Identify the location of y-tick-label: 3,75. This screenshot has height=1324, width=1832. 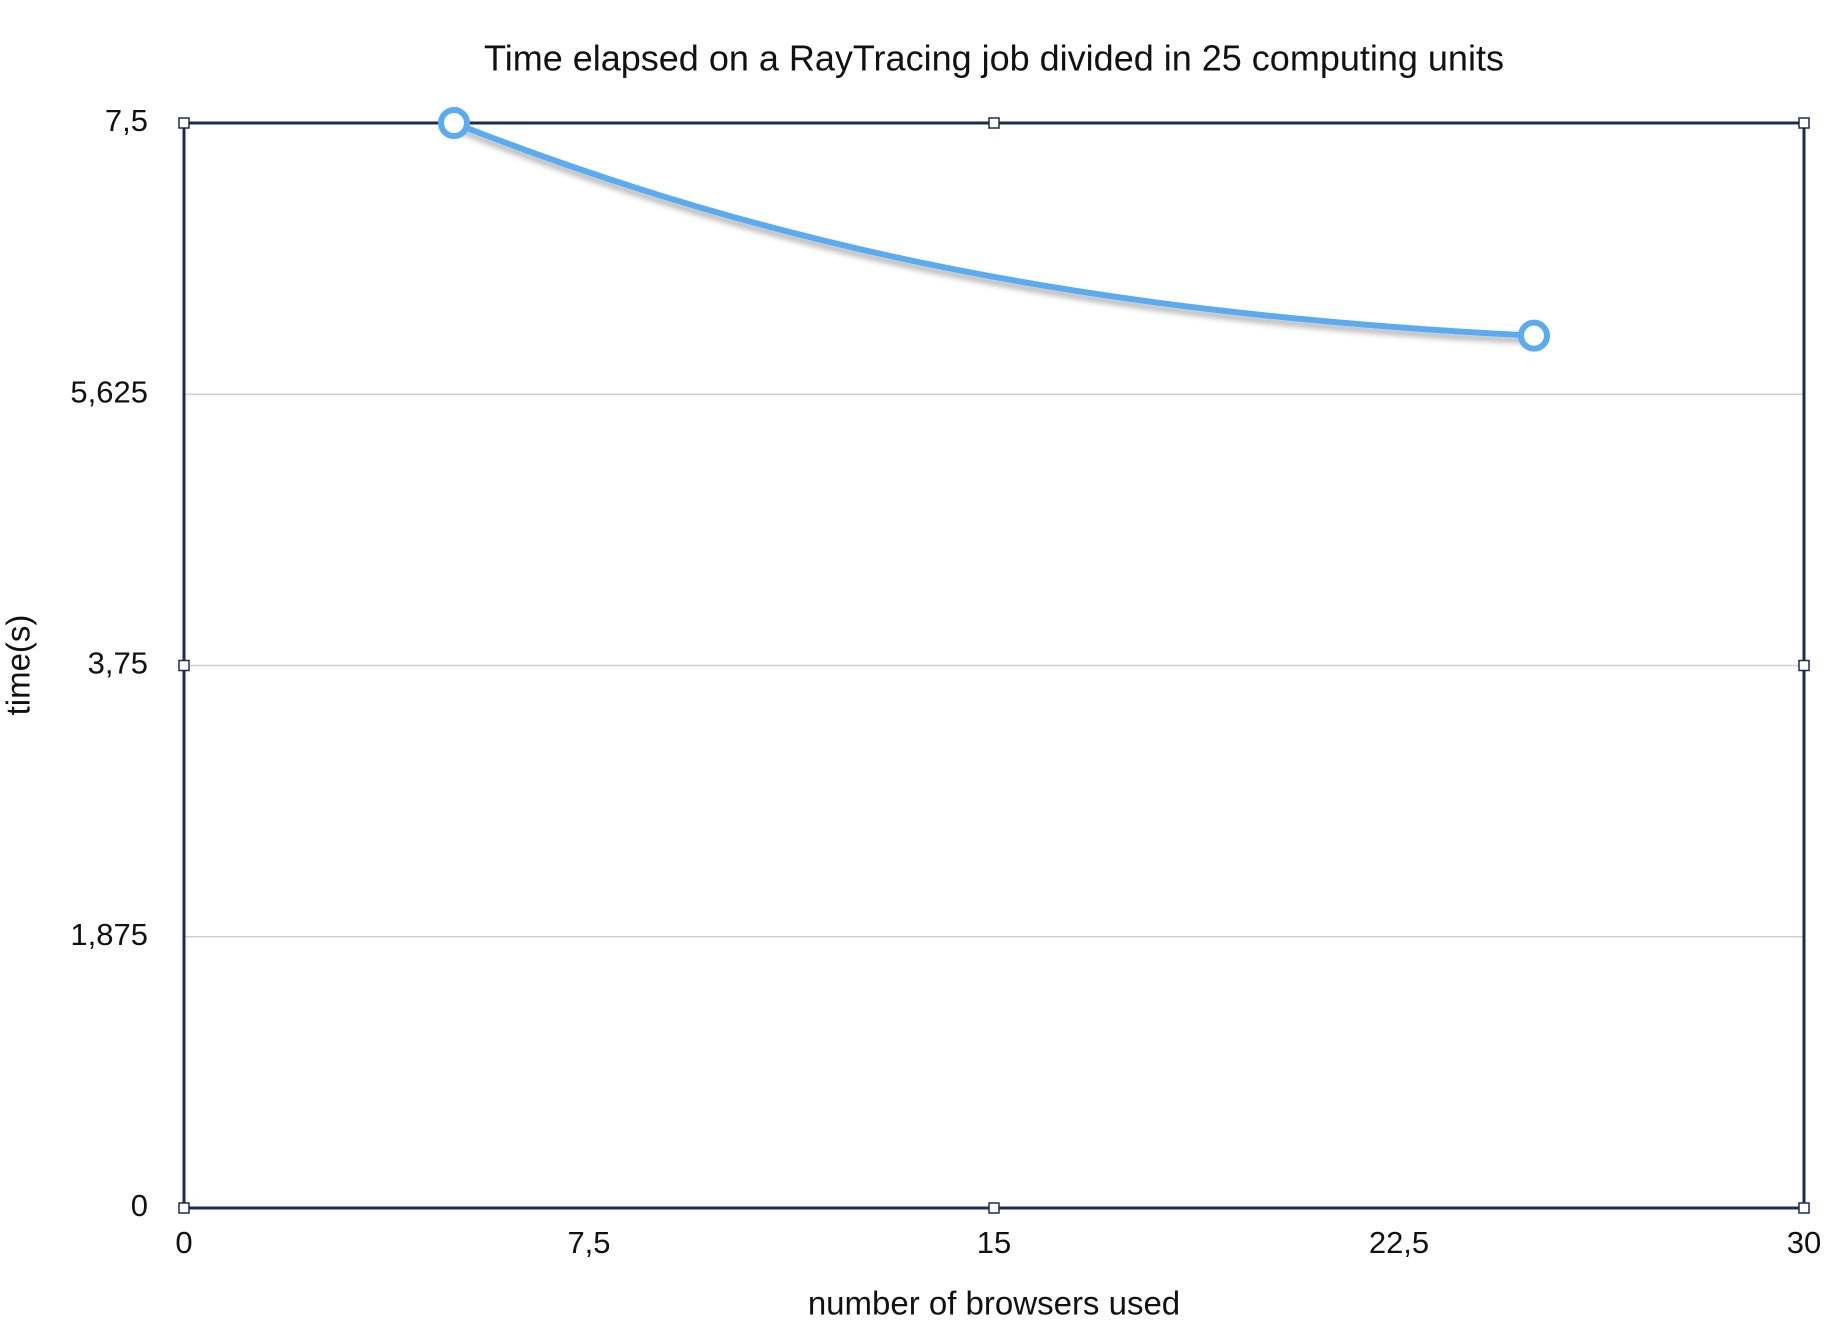
(118, 663).